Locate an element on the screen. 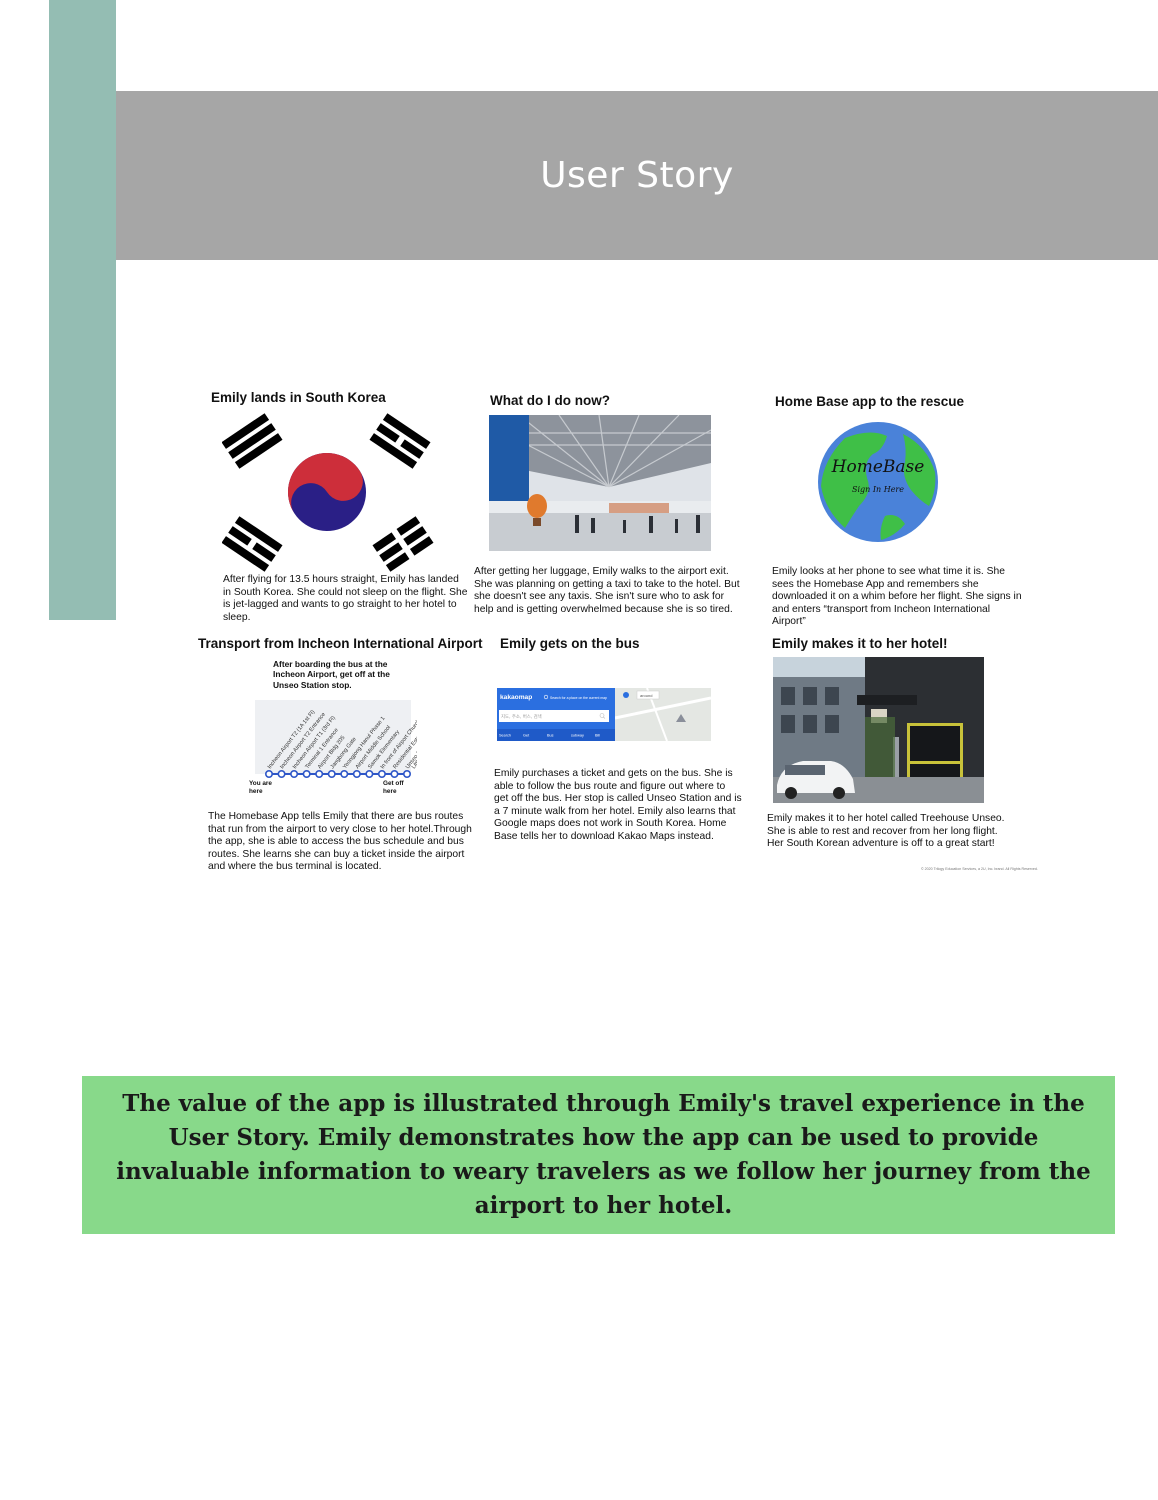  svg-text: around is located at coordinates (646, 695).